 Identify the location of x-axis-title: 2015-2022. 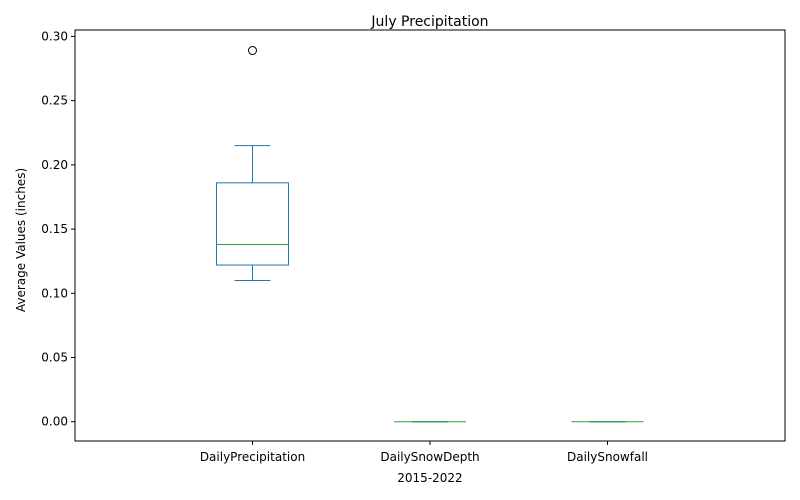
(429, 478).